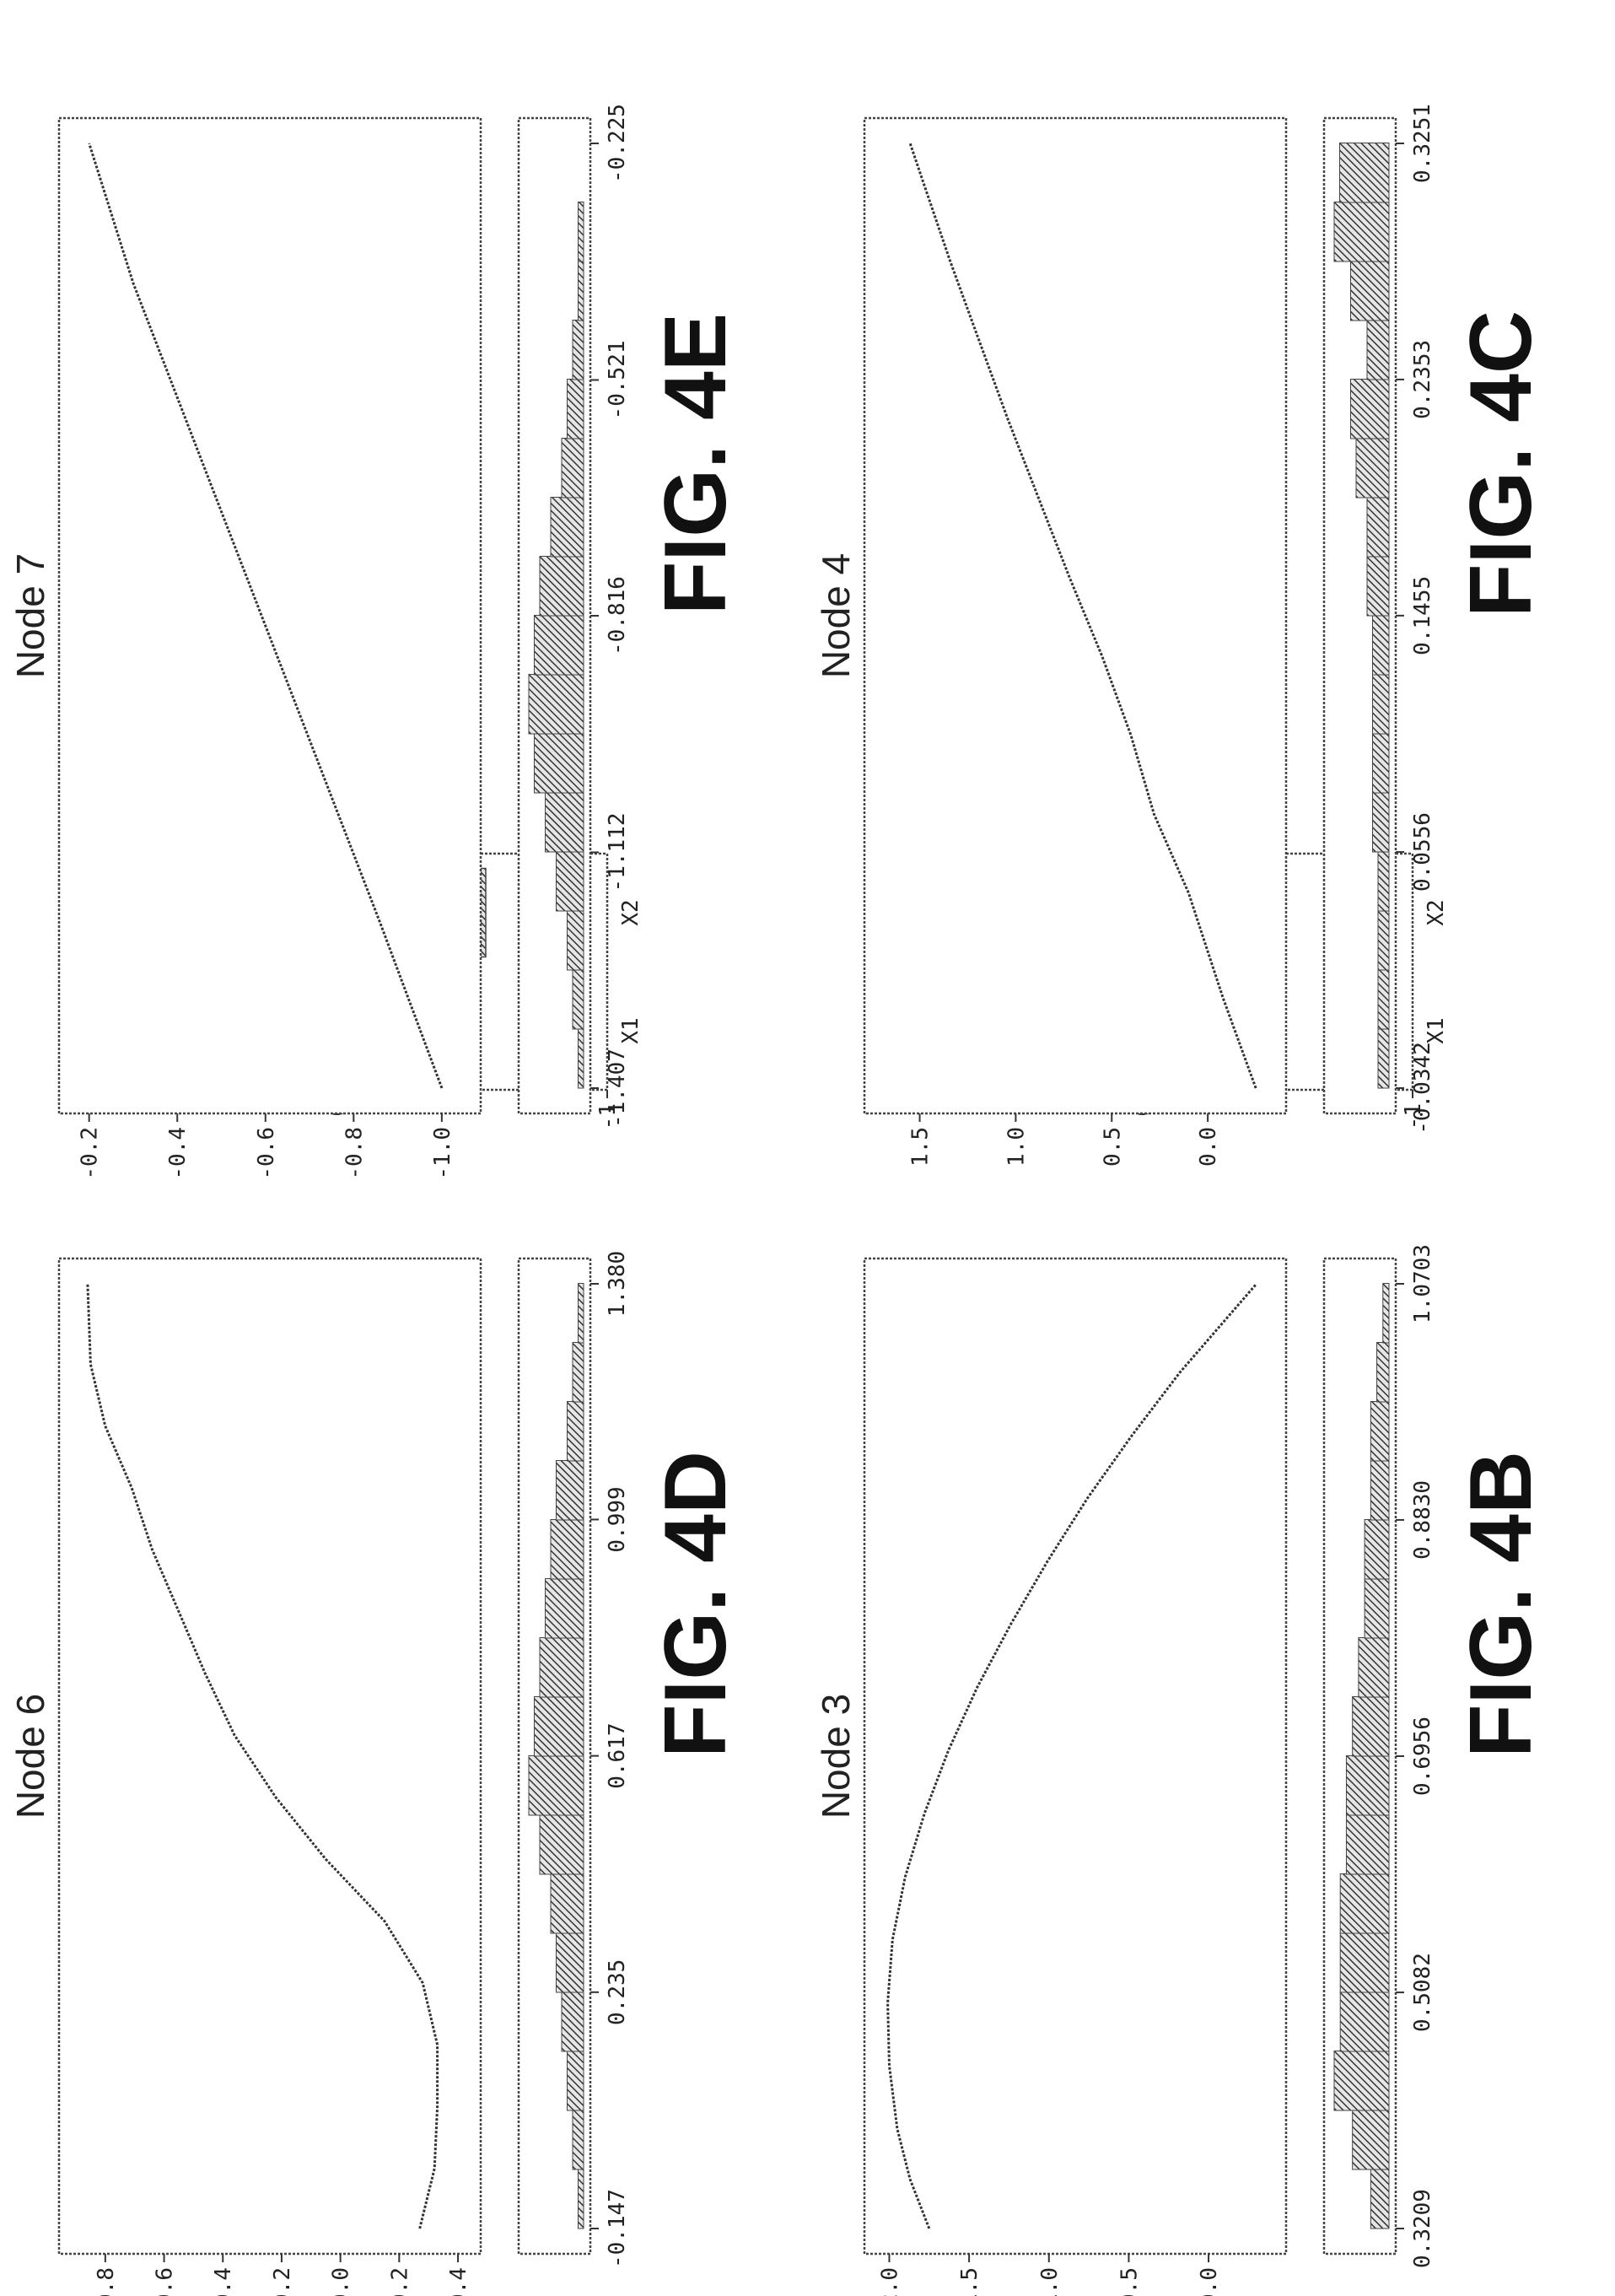 The height and width of the screenshot is (2296, 1615). What do you see at coordinates (266, 1153) in the screenshot?
I see `y-tick-label: -0.6` at bounding box center [266, 1153].